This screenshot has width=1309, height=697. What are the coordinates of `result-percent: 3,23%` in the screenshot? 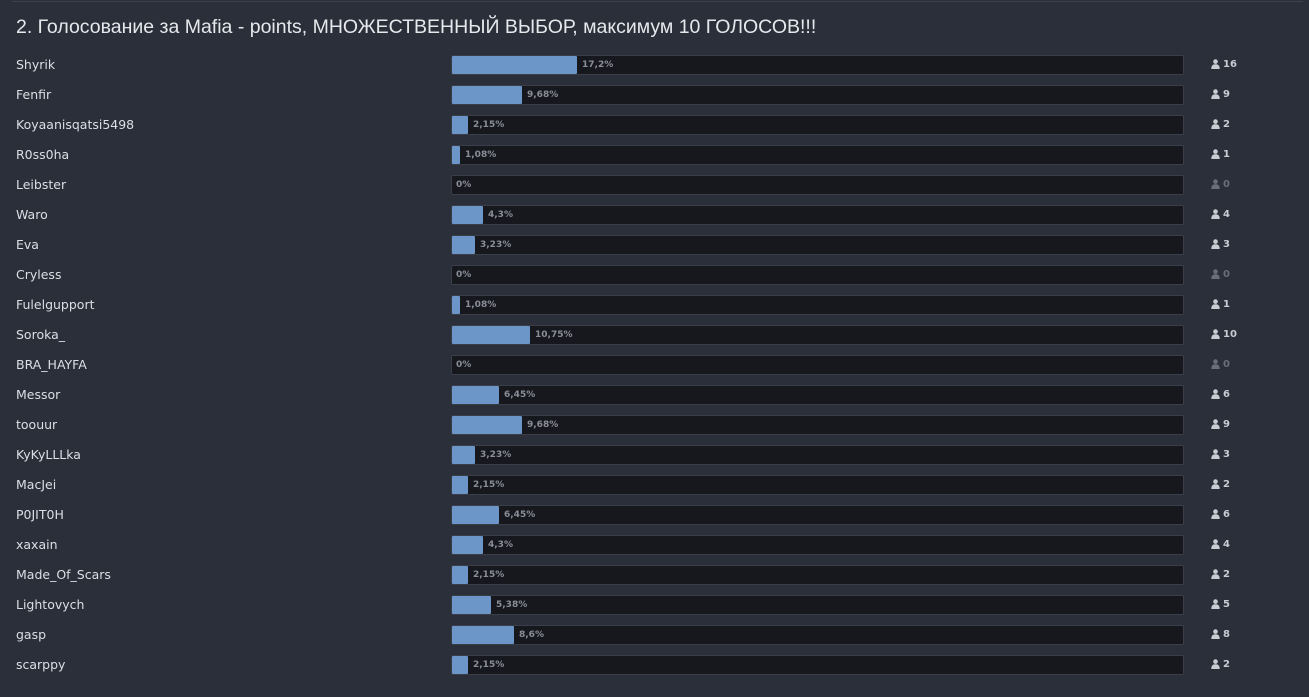 It's located at (496, 245).